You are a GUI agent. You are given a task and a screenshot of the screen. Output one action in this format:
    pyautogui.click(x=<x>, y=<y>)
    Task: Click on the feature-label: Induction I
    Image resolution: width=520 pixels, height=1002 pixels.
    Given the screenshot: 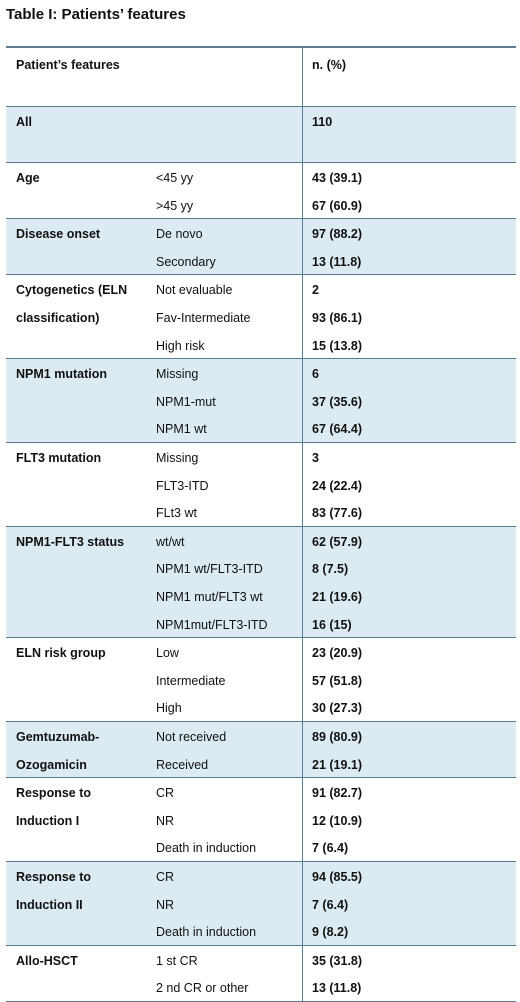 What is the action you would take?
    pyautogui.click(x=48, y=820)
    